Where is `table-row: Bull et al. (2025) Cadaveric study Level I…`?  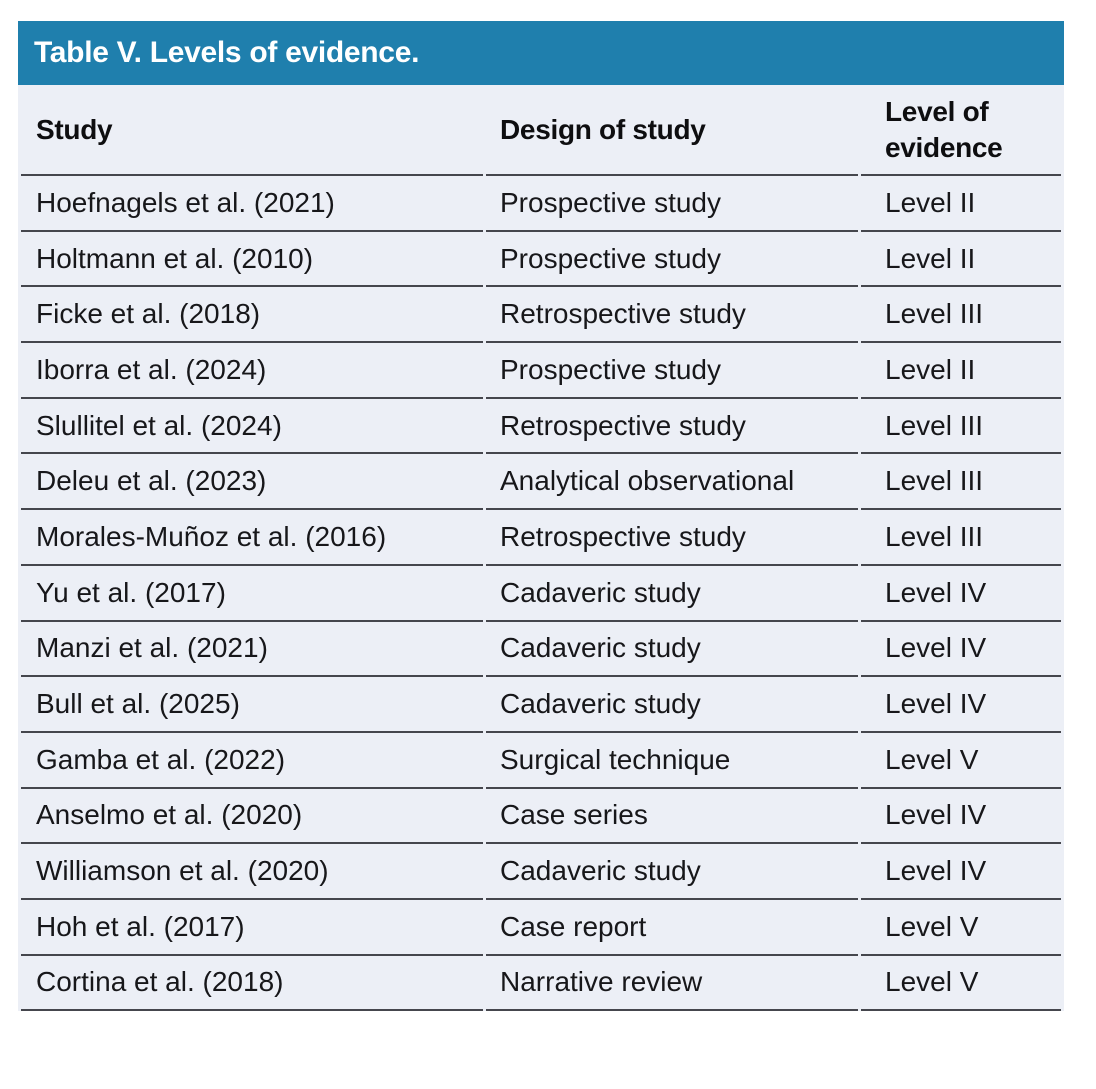 table-row: Bull et al. (2025) Cadaveric study Level I… is located at coordinates (541, 705).